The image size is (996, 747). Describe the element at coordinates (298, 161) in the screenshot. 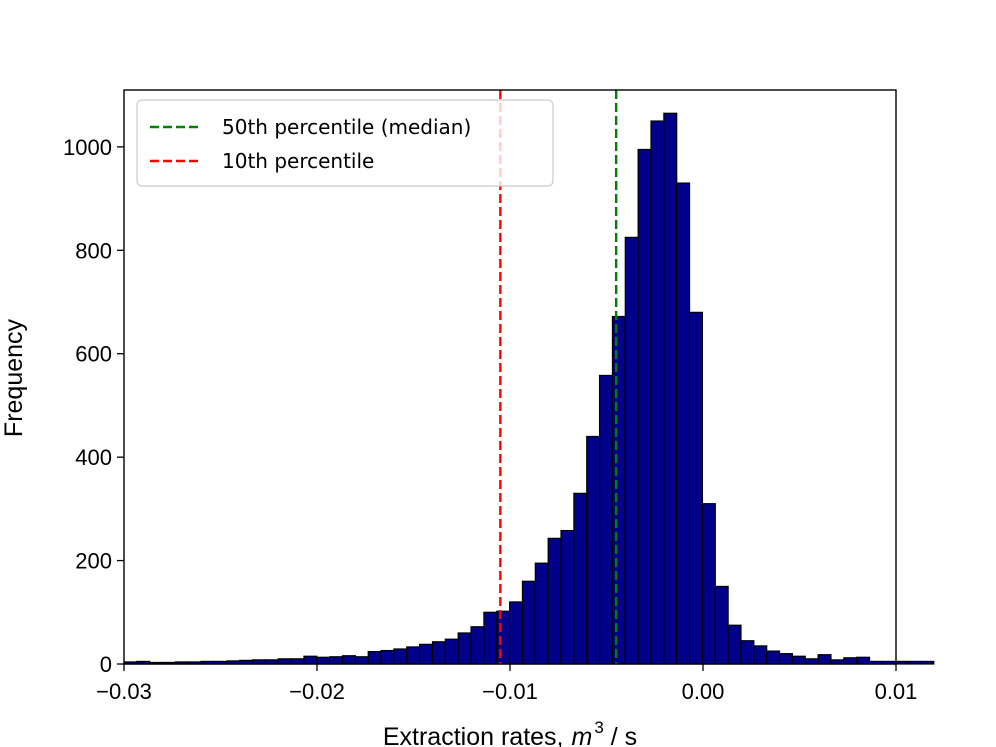

I see `legend-10th-label: 10th percentile` at that location.